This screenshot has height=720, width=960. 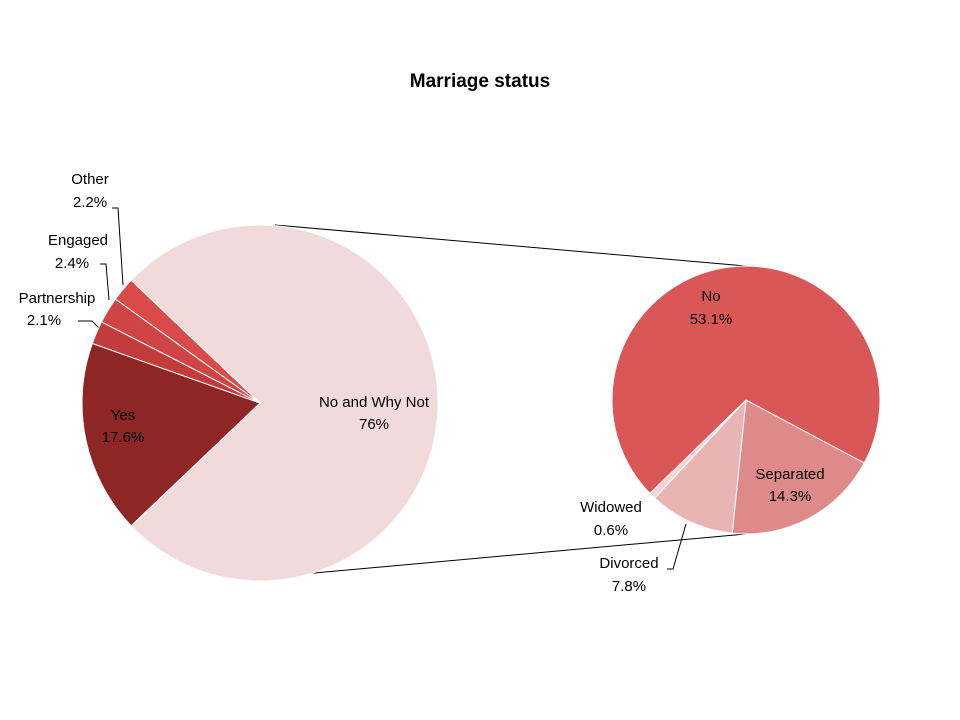 I want to click on slice-label: No, so click(x=710, y=296).